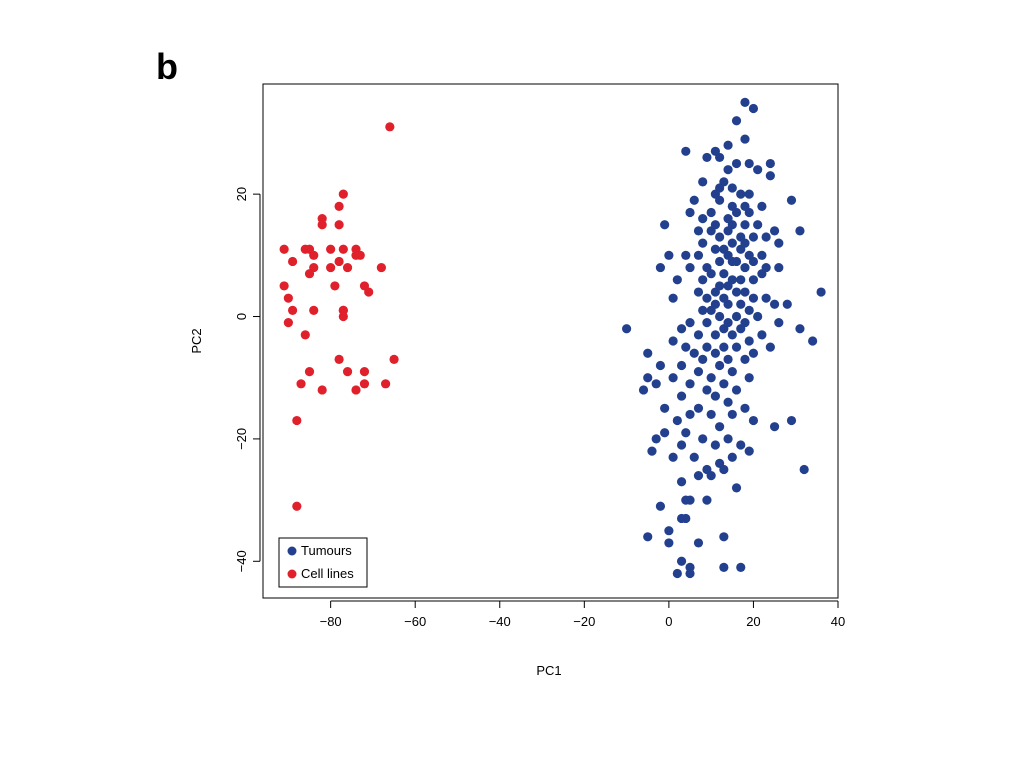 Image resolution: width=1024 pixels, height=768 pixels. Describe the element at coordinates (241, 561) in the screenshot. I see `y-tick-label: −40` at that location.